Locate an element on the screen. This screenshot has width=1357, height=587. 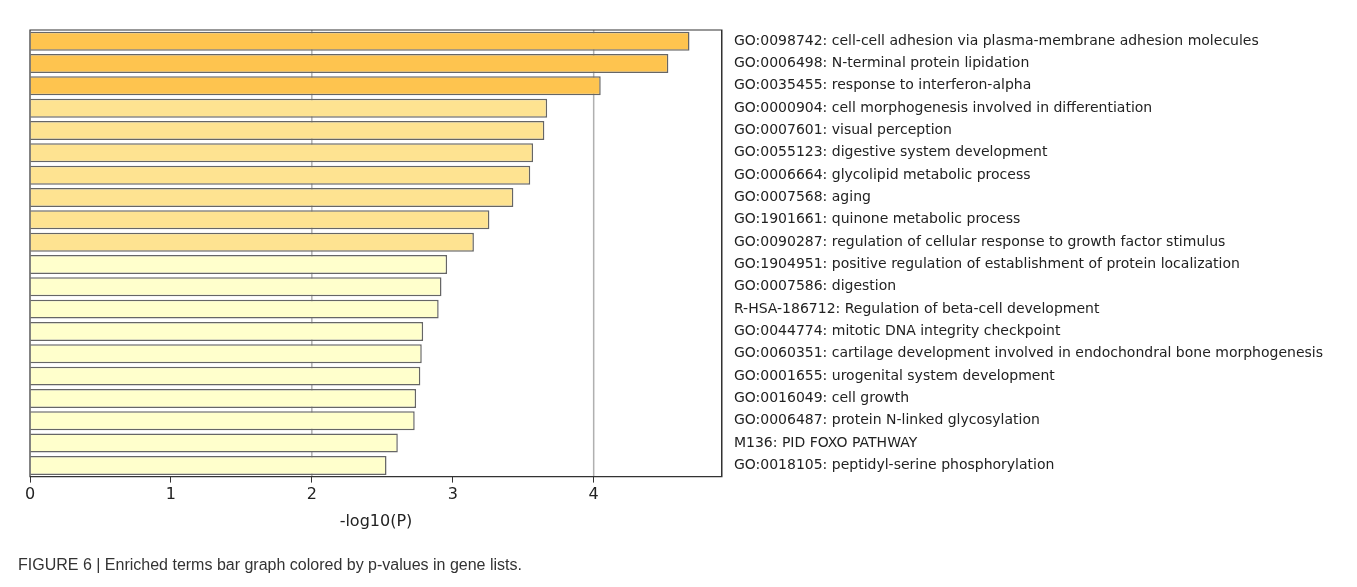
x-tick-label: 2 is located at coordinates (311, 494).